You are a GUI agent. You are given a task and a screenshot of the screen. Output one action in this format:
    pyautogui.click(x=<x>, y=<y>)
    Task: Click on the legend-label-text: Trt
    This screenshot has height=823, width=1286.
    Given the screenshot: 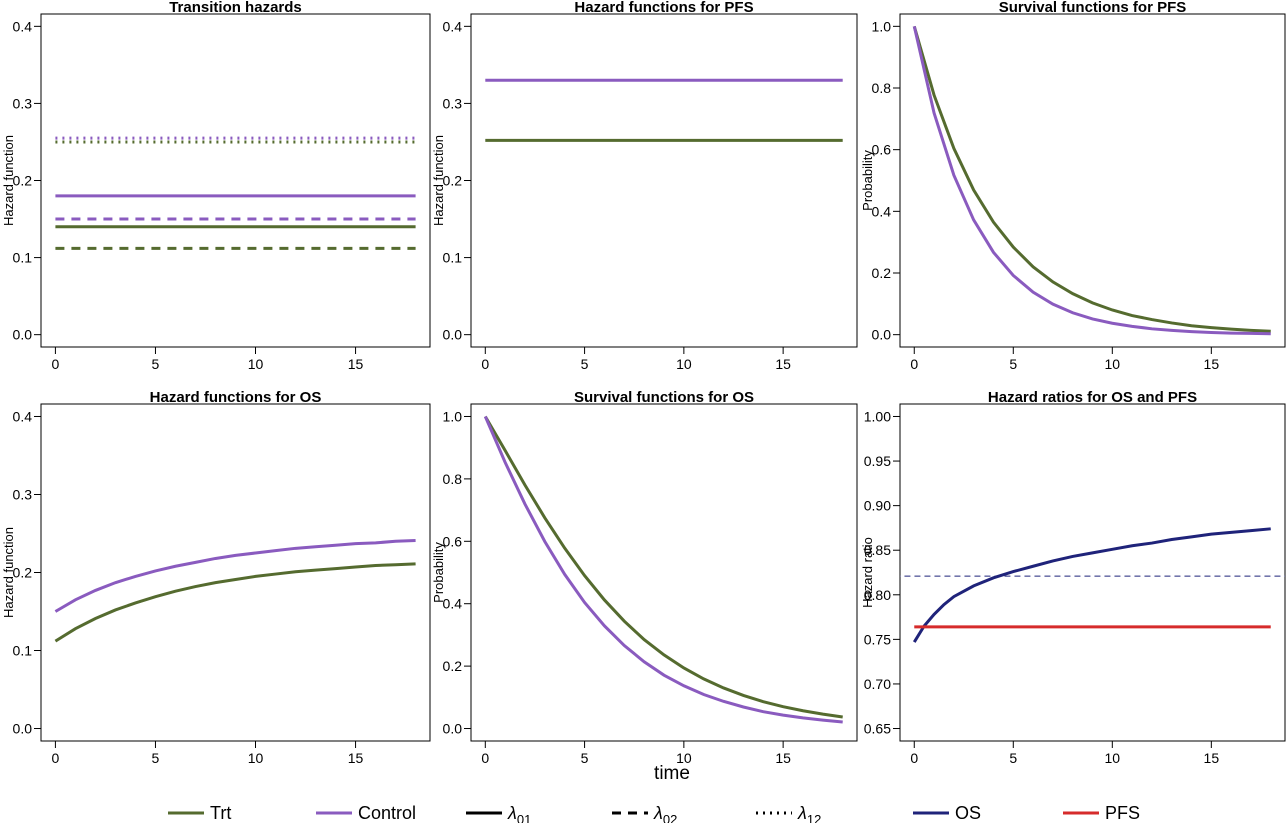 What is the action you would take?
    pyautogui.click(x=220, y=813)
    